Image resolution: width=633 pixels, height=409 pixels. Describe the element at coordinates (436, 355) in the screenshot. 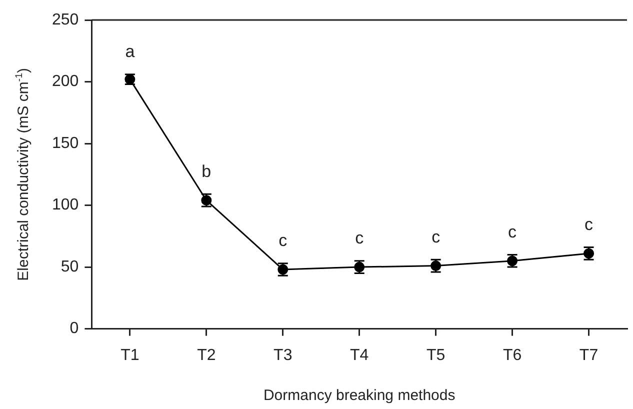

I see `x-tick-label: T5` at that location.